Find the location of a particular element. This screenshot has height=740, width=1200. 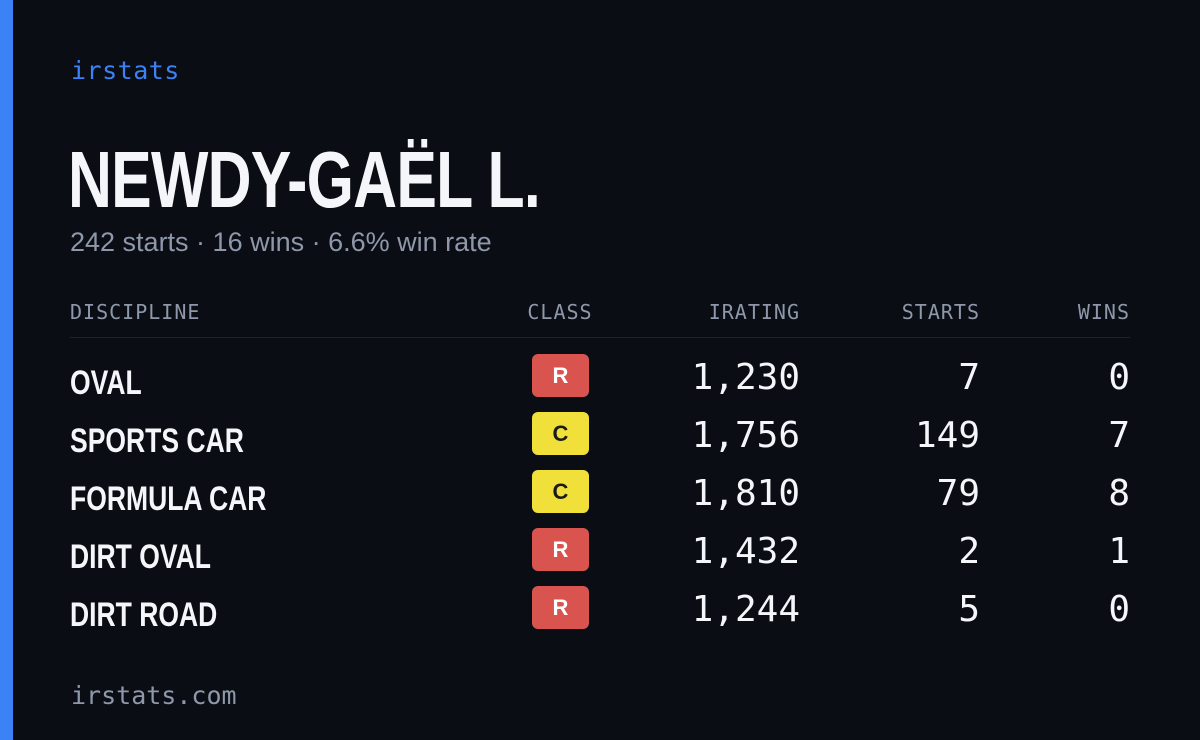

starts-value: 7 is located at coordinates (969, 377).